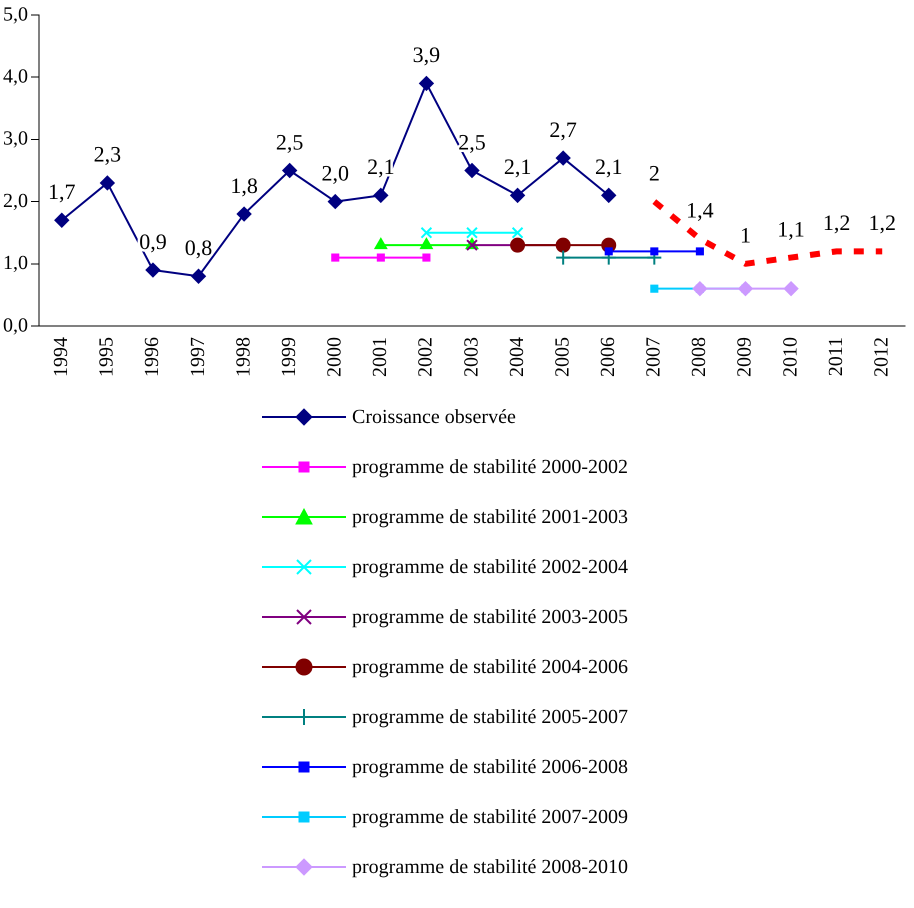  I want to click on x-tick-label: 2002, so click(425, 357).